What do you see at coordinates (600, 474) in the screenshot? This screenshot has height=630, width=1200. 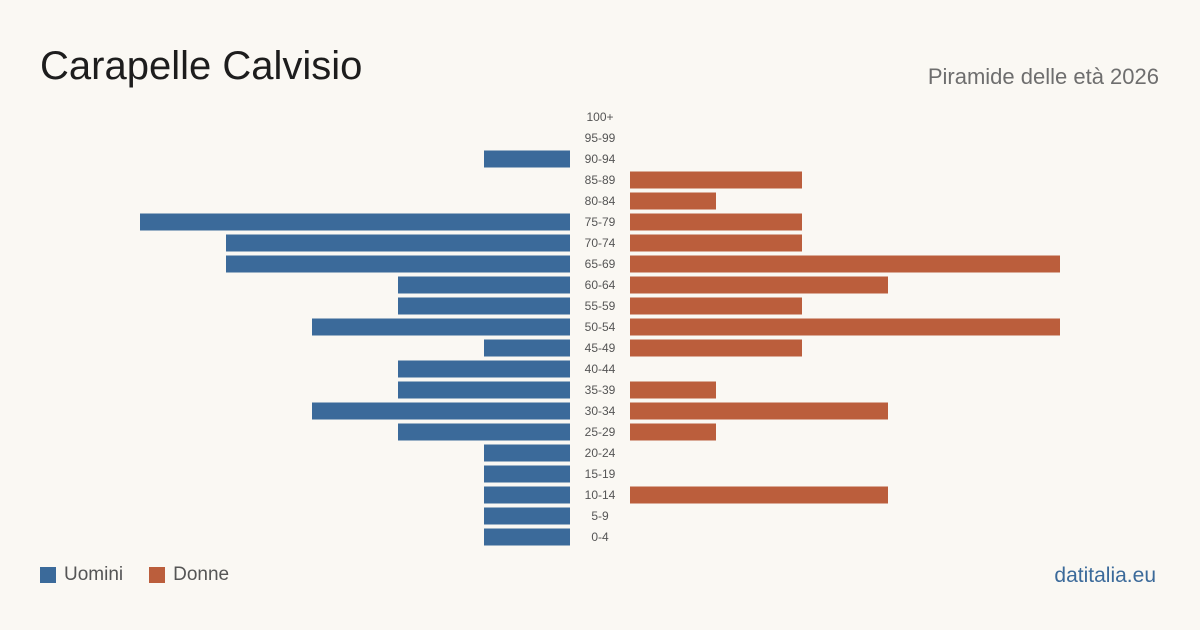 I see `age-label-15-19: 15-19` at bounding box center [600, 474].